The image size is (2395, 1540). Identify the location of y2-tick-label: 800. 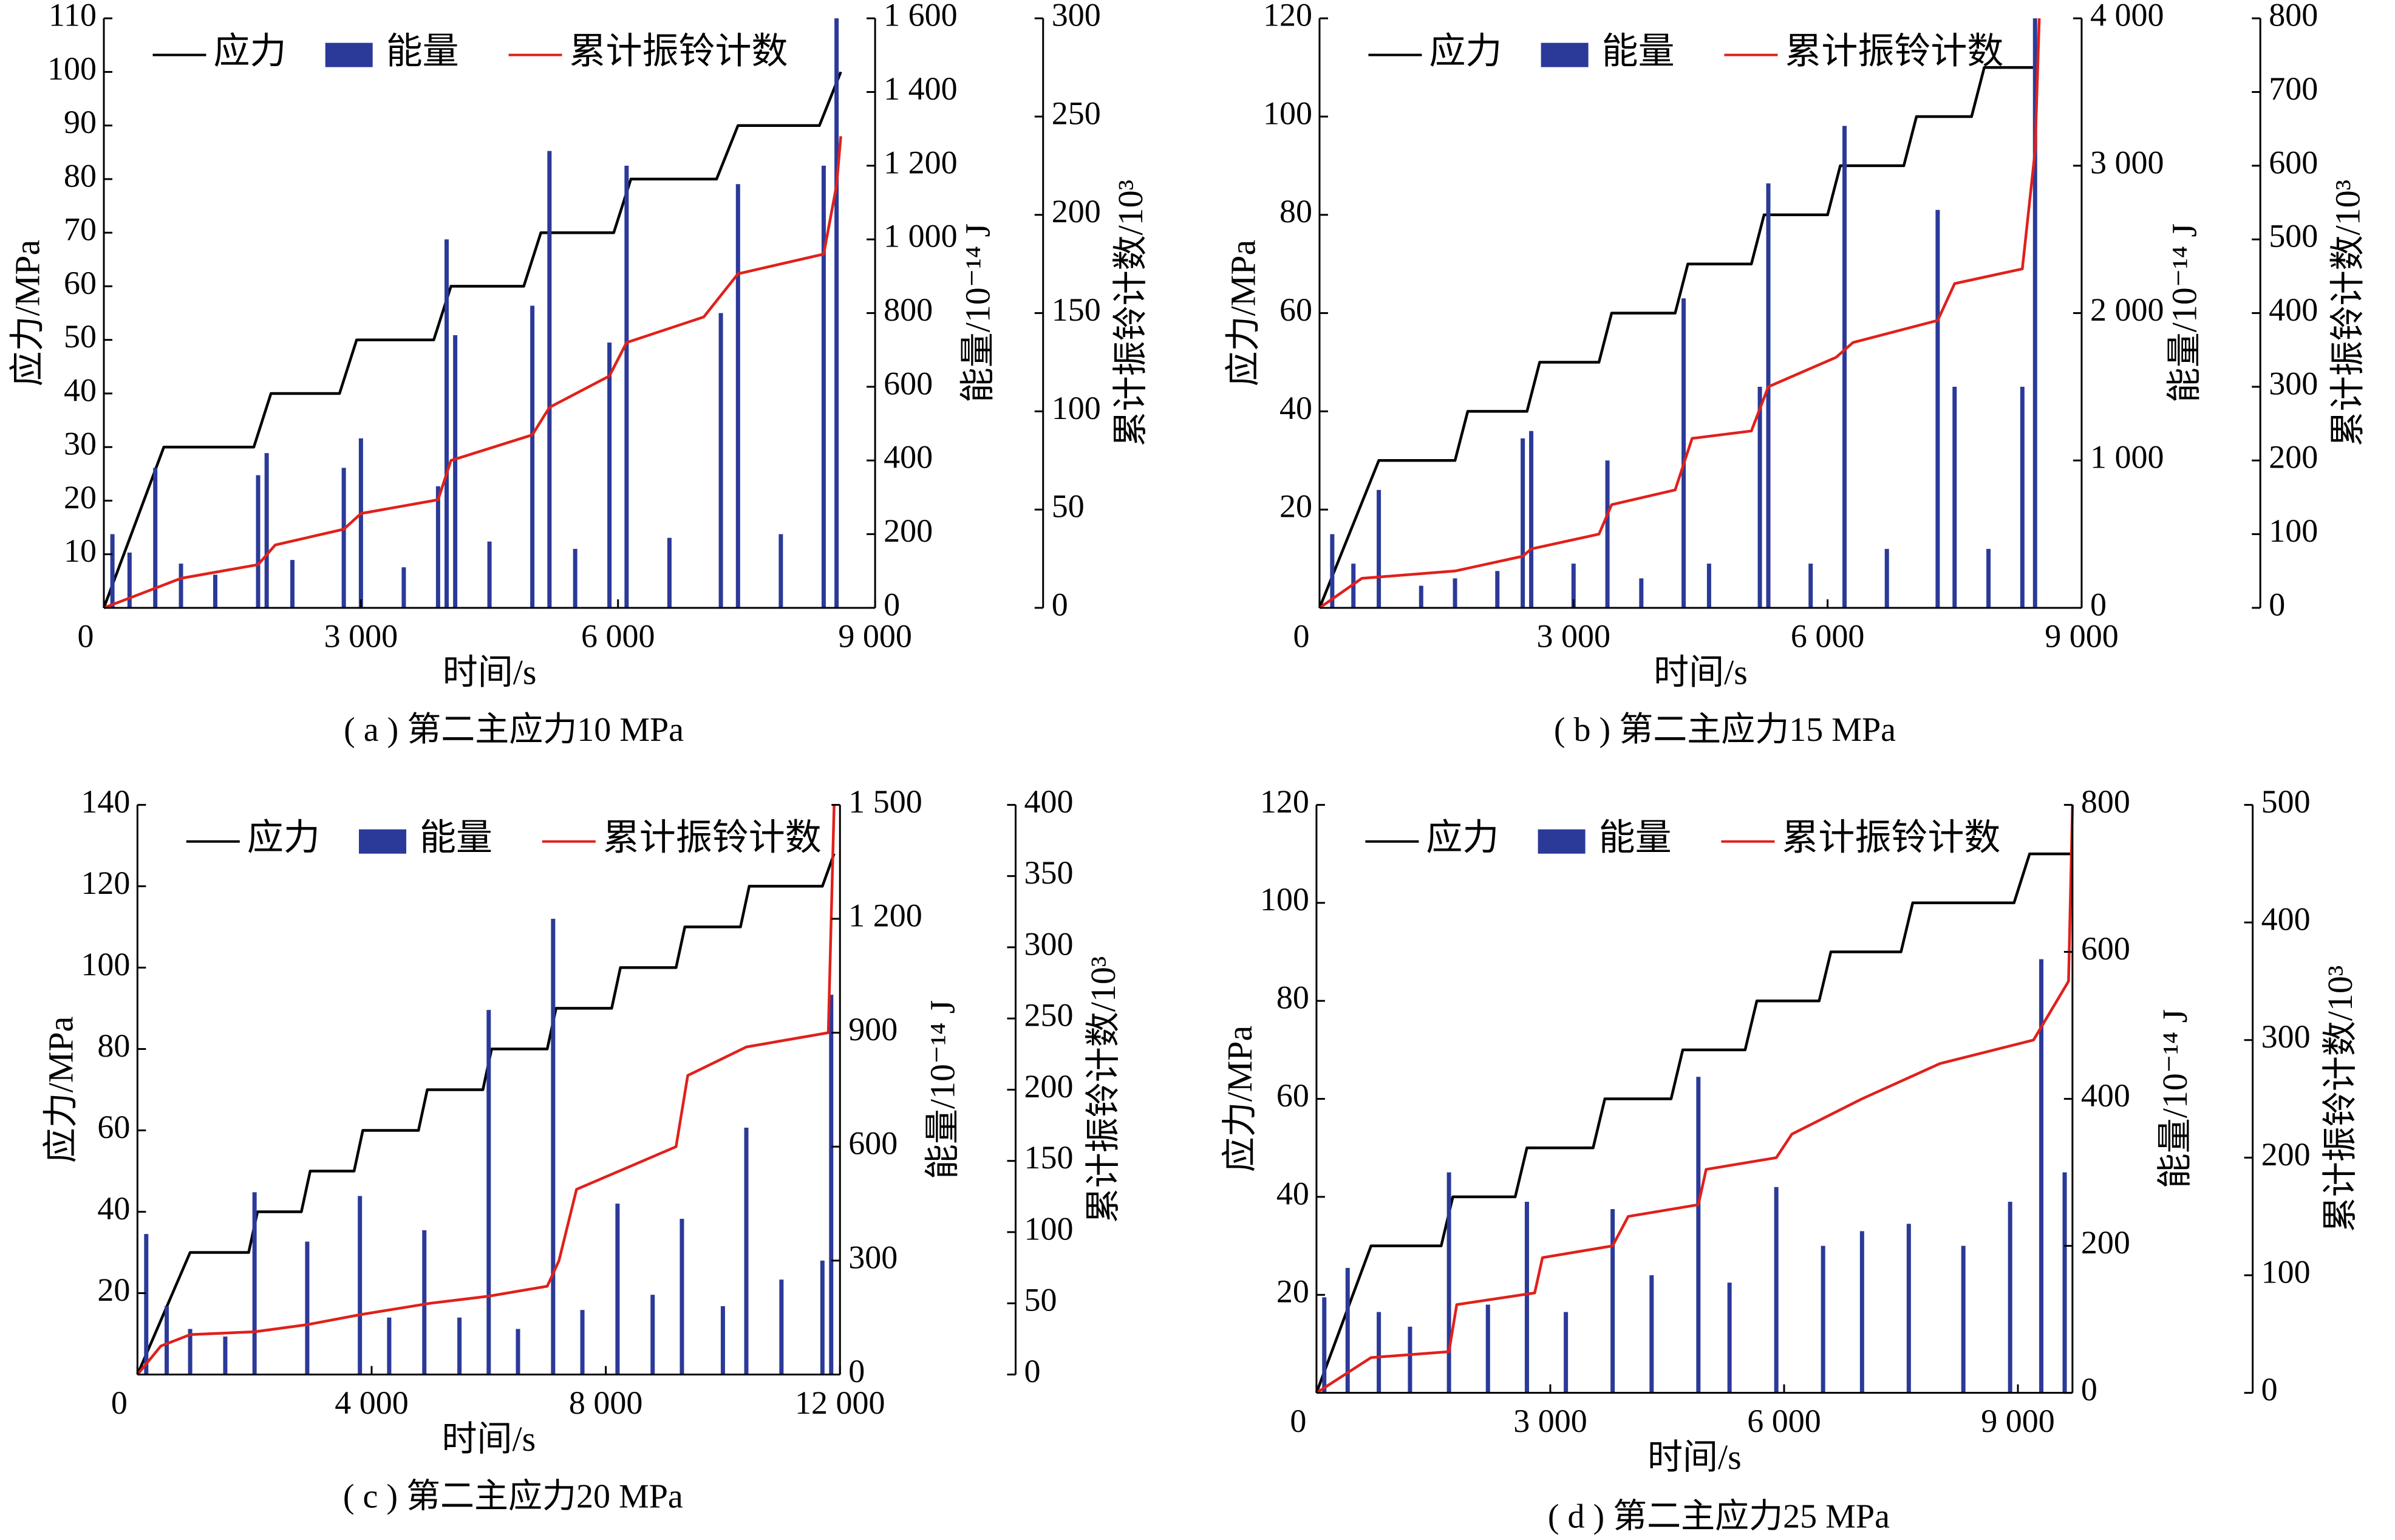
(2105, 802).